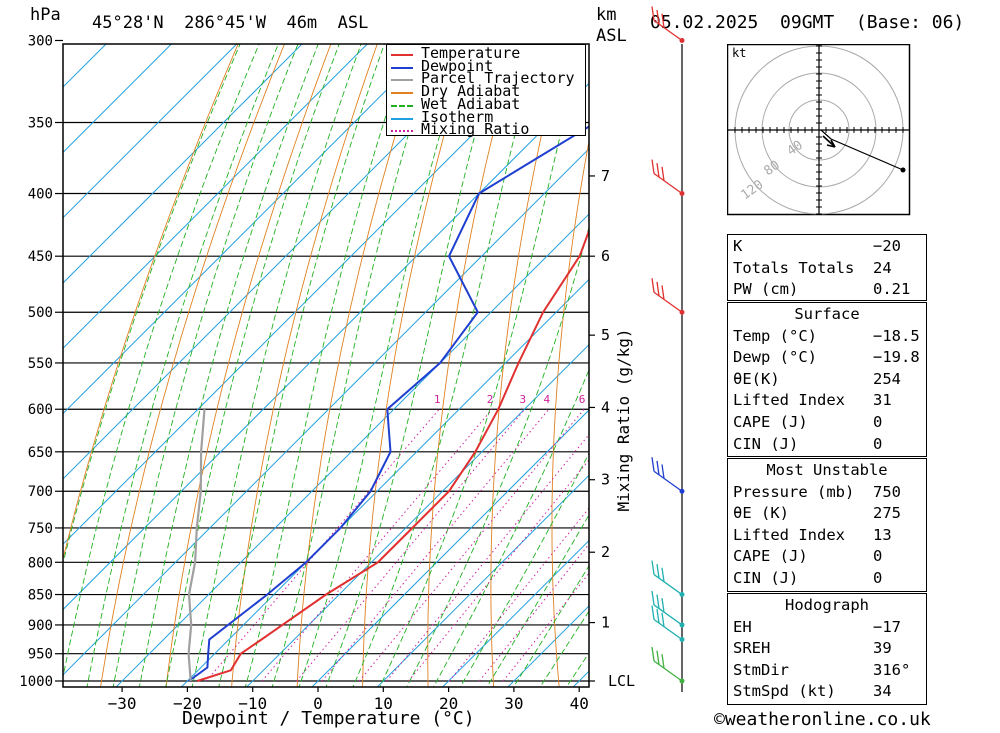 This screenshot has height=733, width=1000. Describe the element at coordinates (789, 534) in the screenshot. I see `row-key: Lifted Index` at that location.